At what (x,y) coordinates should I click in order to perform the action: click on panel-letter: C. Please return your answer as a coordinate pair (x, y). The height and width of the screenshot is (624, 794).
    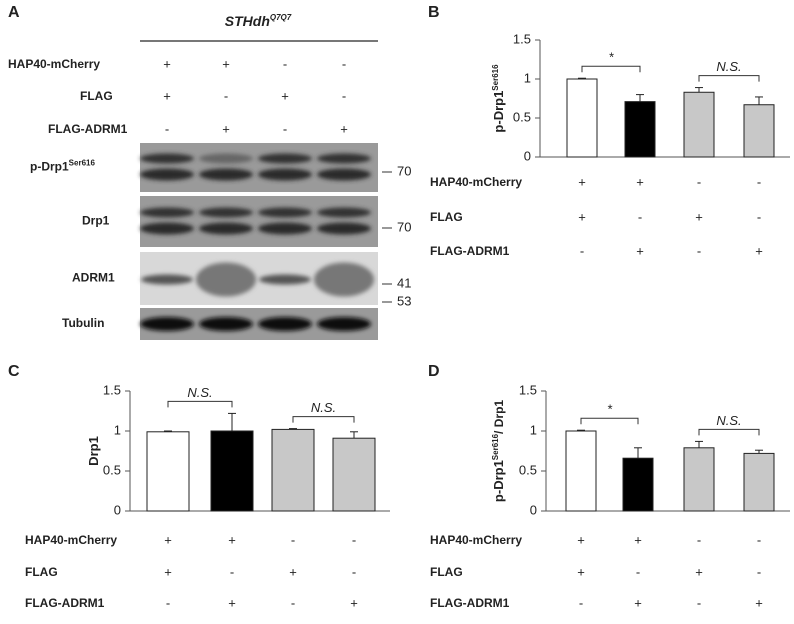
    Looking at the image, I should click on (14, 371).